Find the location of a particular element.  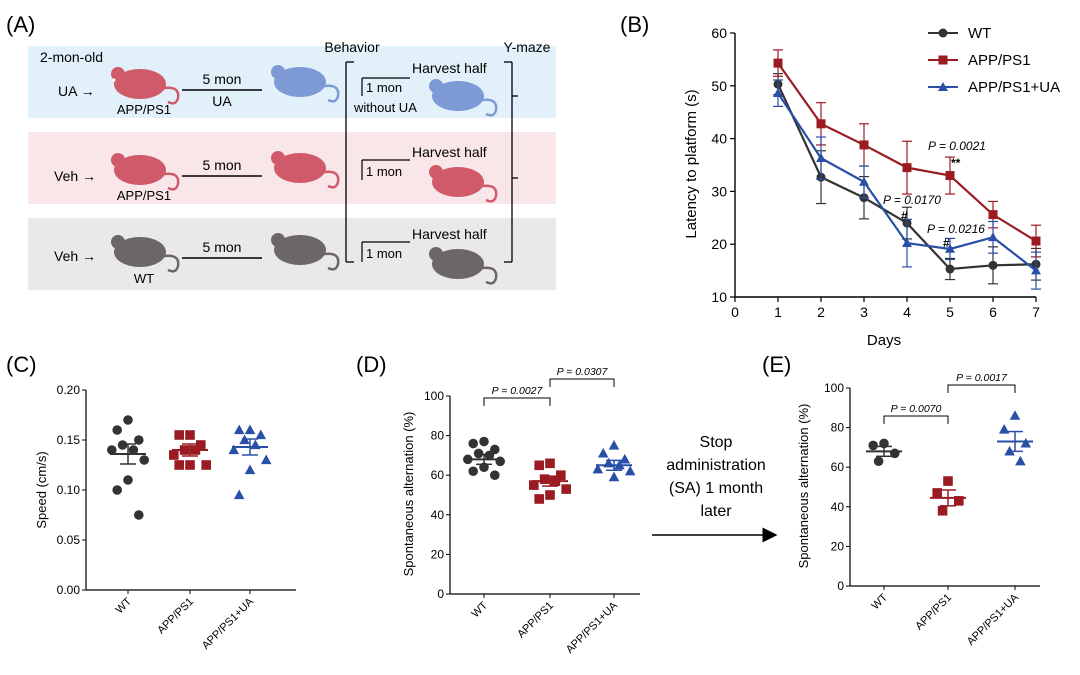

x-tick-label: 4 is located at coordinates (907, 312).